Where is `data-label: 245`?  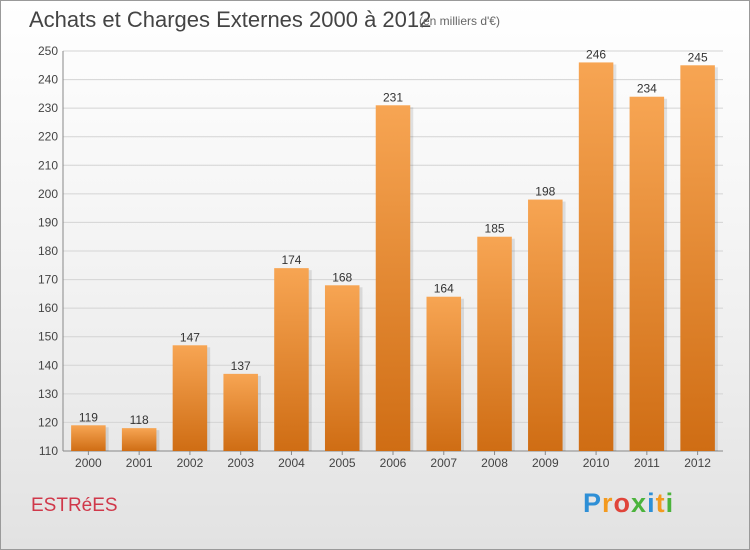
data-label: 245 is located at coordinates (698, 57).